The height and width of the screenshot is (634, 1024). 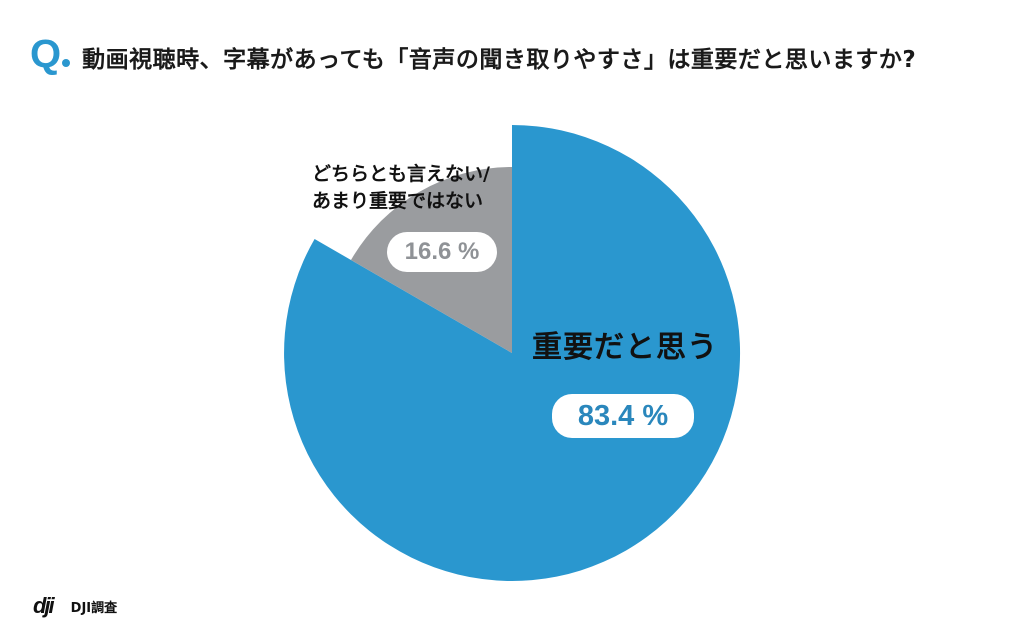 I want to click on chart-title: Q 動画視聴時、字幕があっても「音声の聞き取りやすさ」は重要だと思いますか?, so click(x=473, y=54).